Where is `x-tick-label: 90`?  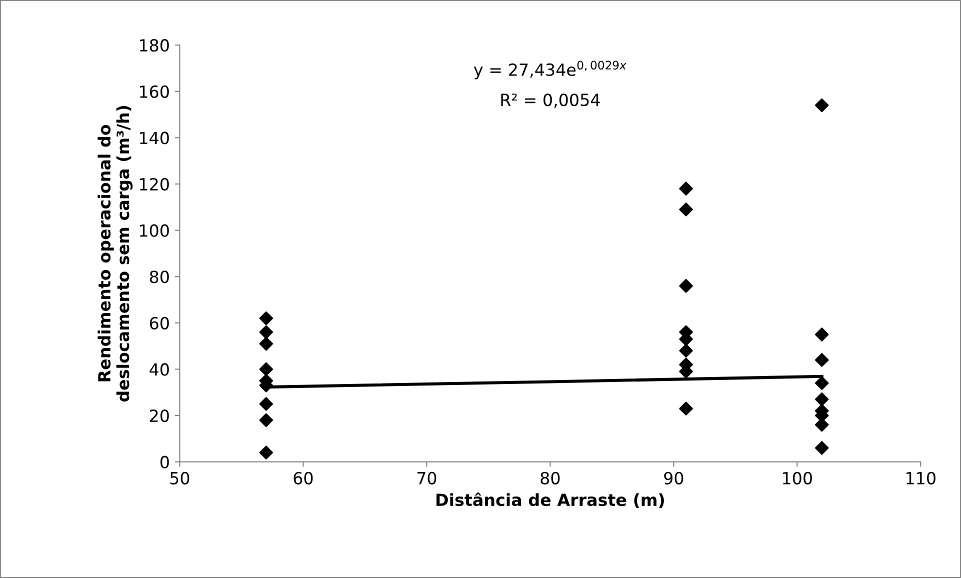
x-tick-label: 90 is located at coordinates (674, 478).